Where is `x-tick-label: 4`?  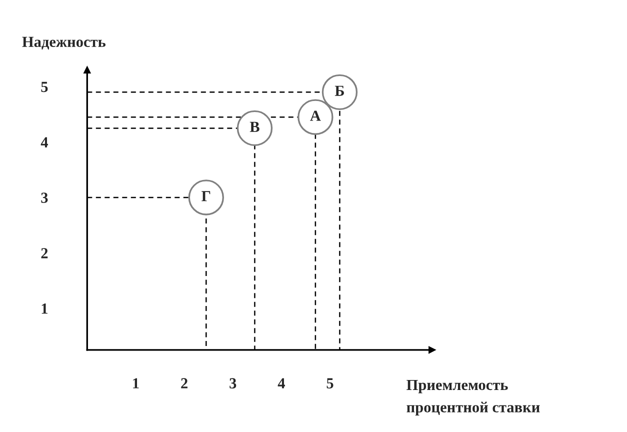
x-tick-label: 4 is located at coordinates (281, 383).